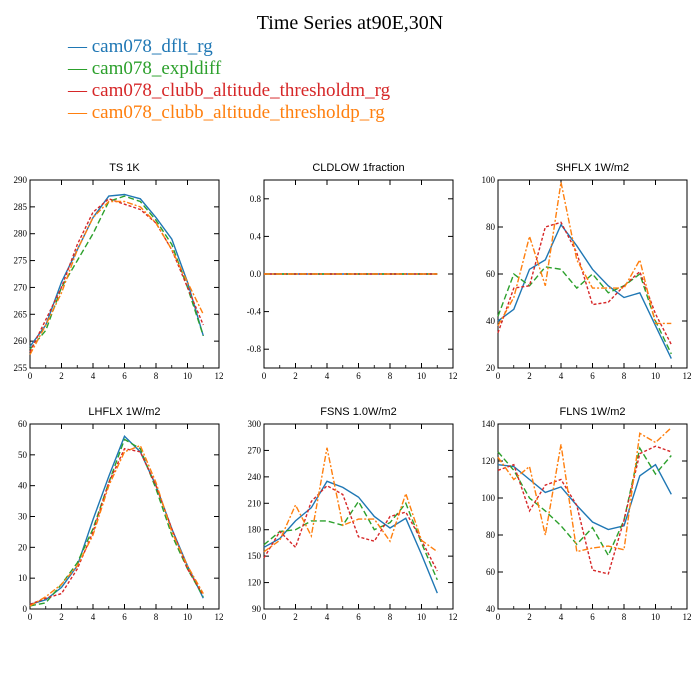  Describe the element at coordinates (592, 412) in the screenshot. I see `flns-title: FLNS 1W/m2` at that location.